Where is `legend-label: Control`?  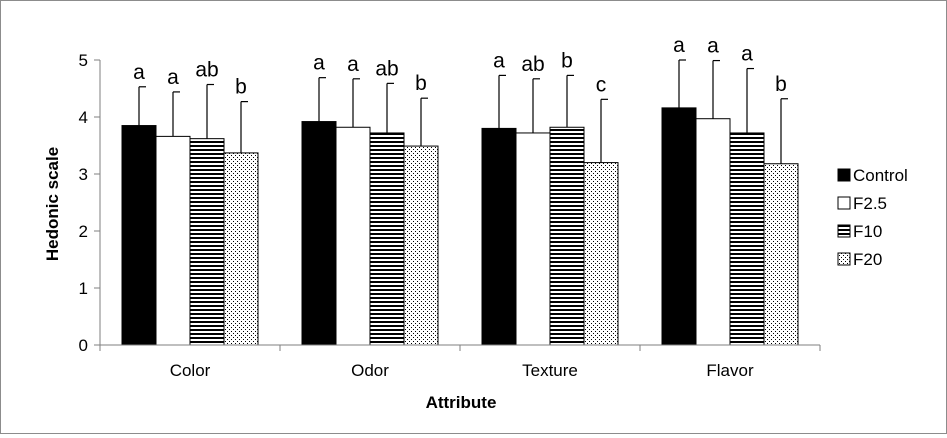 legend-label: Control is located at coordinates (880, 175).